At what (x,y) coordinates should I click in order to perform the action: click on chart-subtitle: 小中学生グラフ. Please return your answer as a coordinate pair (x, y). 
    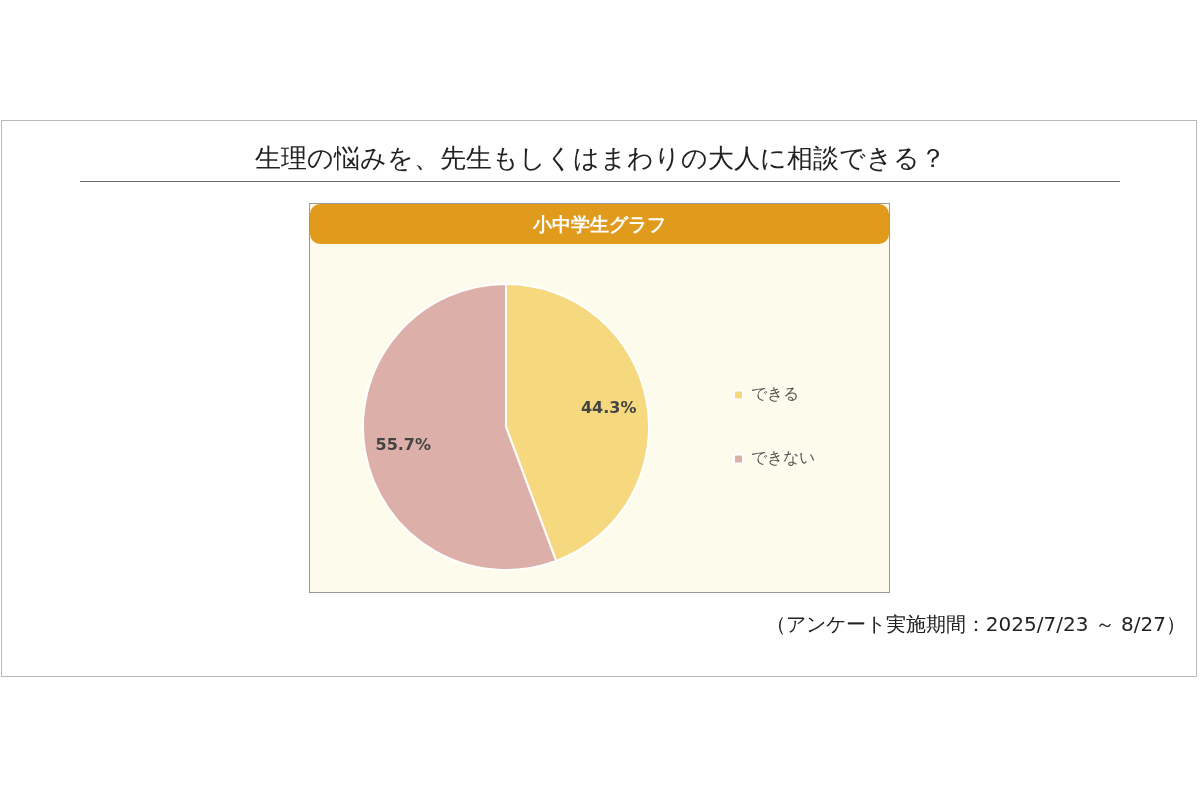
    Looking at the image, I should click on (599, 224).